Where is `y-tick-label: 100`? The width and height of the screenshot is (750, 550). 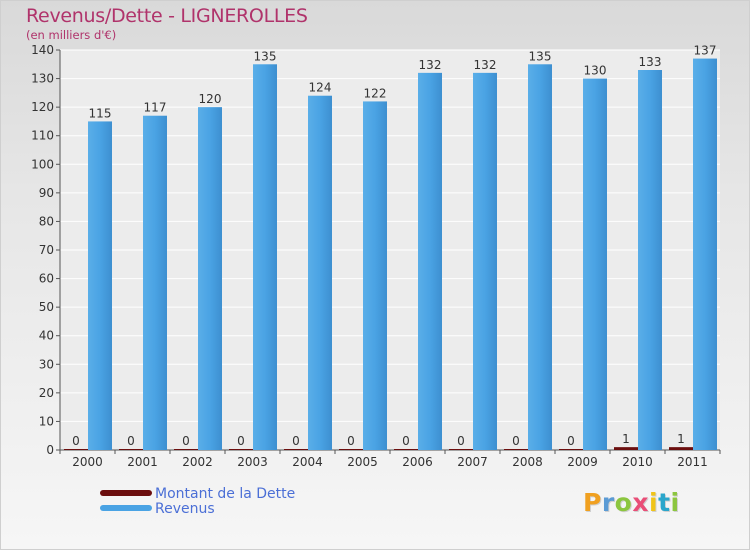
y-tick-label: 100 is located at coordinates (42, 164).